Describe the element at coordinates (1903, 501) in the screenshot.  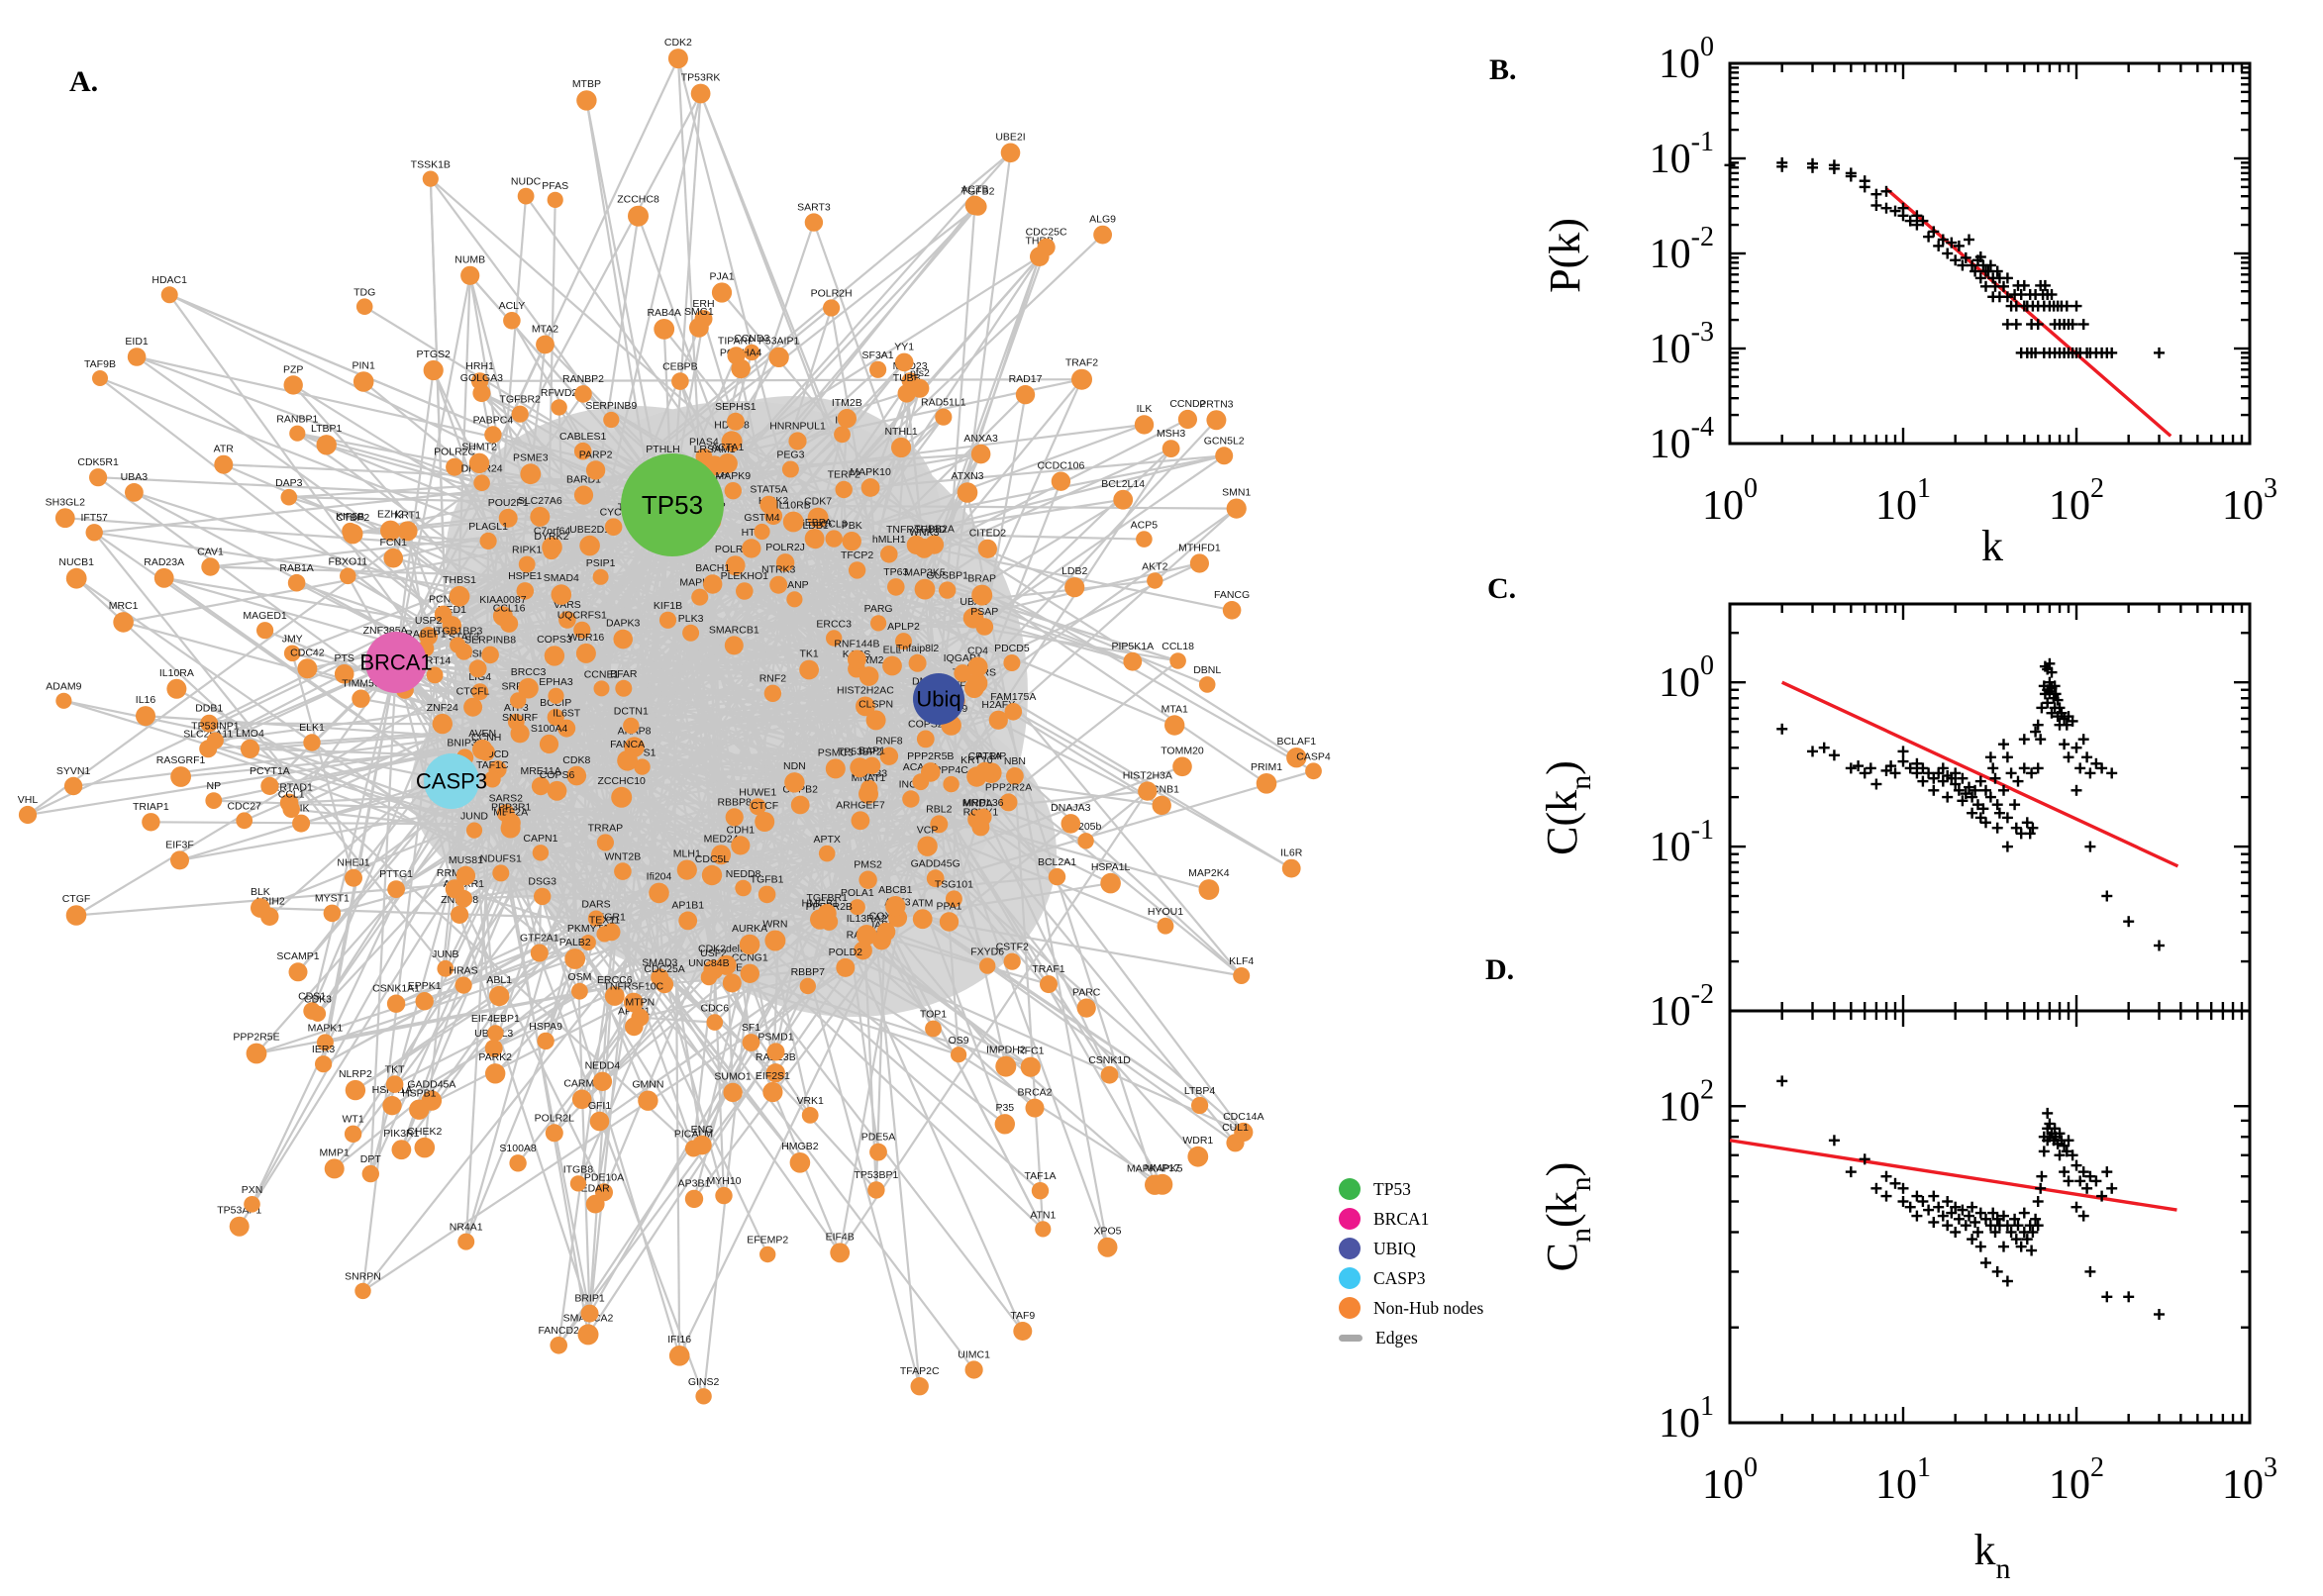
I see `x-tick-label: 10¹` at that location.